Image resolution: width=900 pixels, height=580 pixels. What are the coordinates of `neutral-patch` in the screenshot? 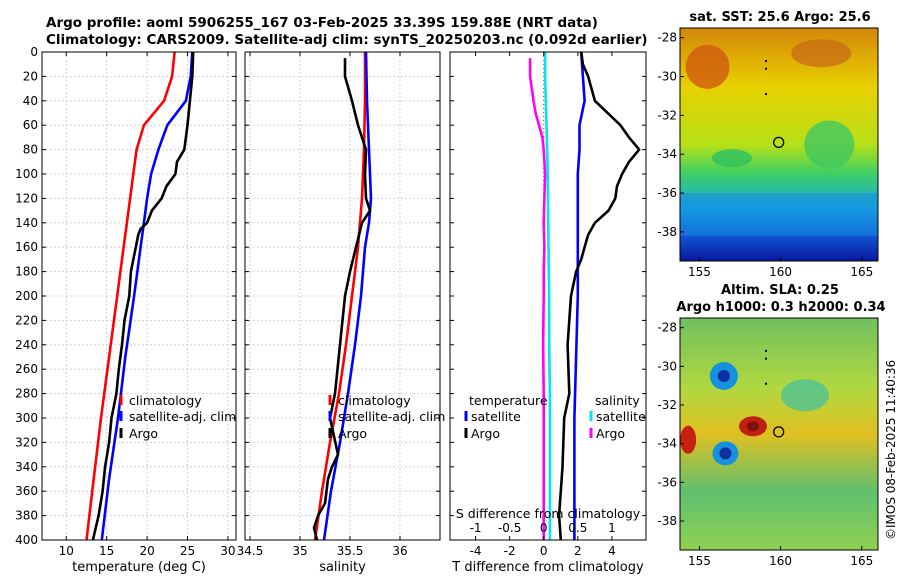 It's located at (804, 395).